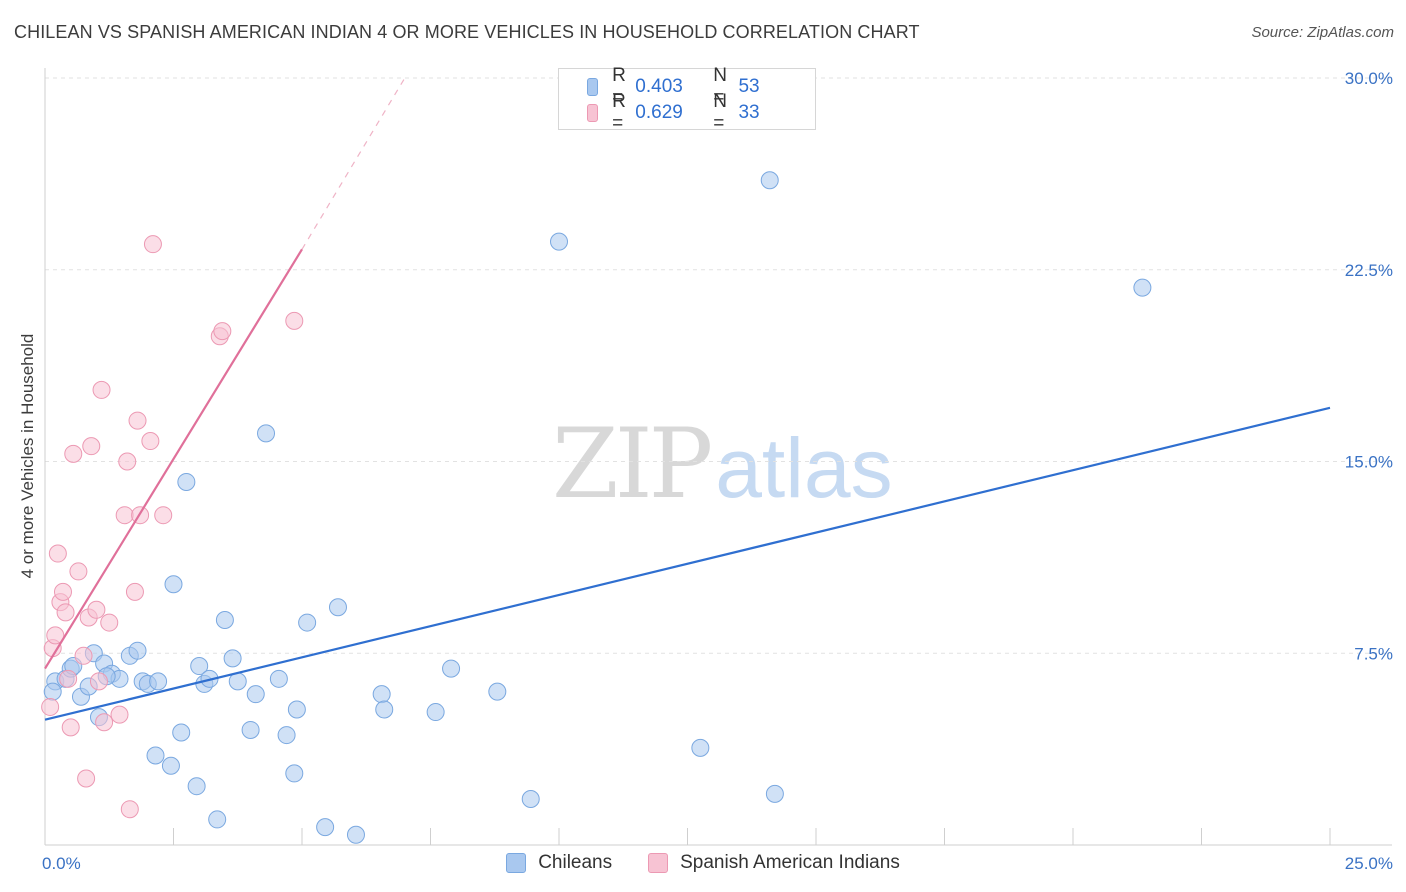 The height and width of the screenshot is (892, 1406). What do you see at coordinates (1369, 270) in the screenshot?
I see `y-tick-label: 22.5%` at bounding box center [1369, 270].